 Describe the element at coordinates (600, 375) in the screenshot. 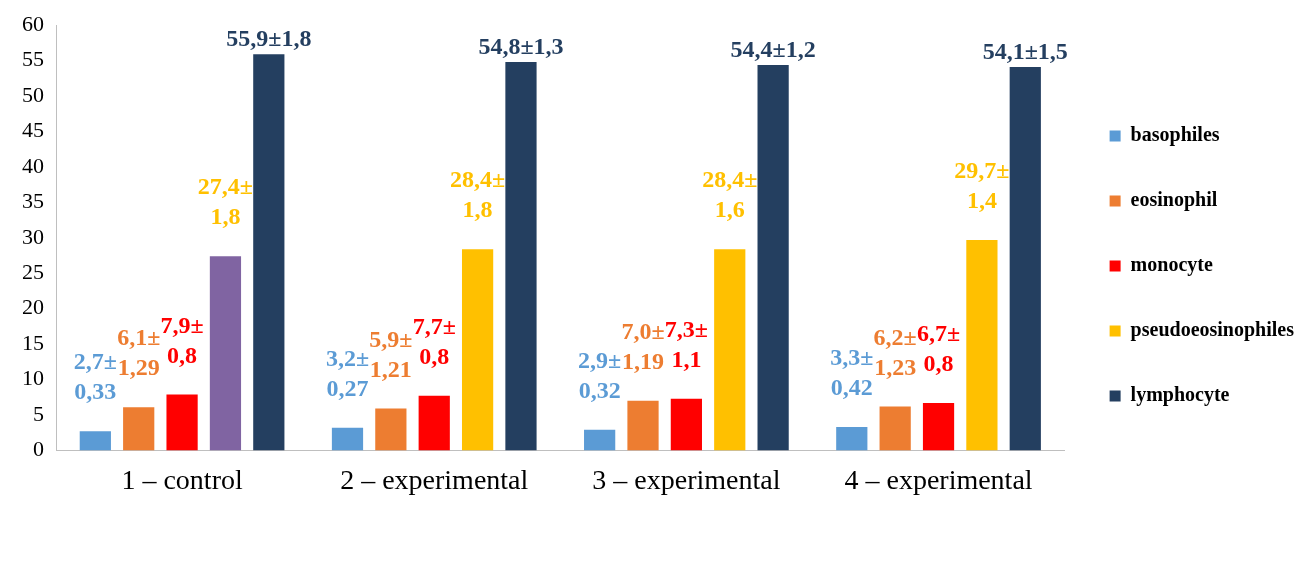

I see `data-label: 2,9± 0,32` at that location.